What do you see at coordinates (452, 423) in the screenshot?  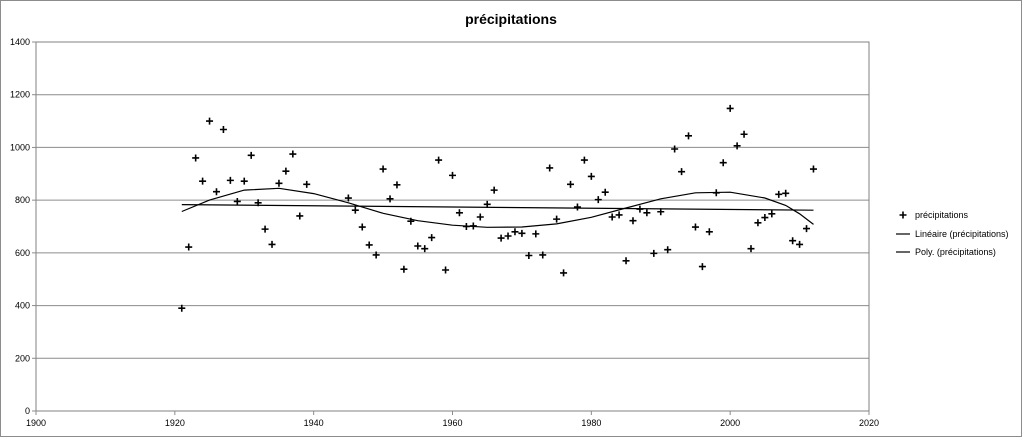 I see `x-tick-label: 1960` at bounding box center [452, 423].